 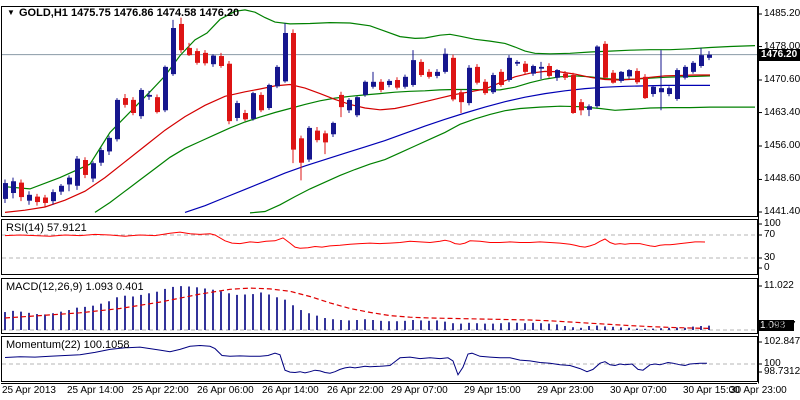 What do you see at coordinates (782, 112) in the screenshot?
I see `price-tick-label: 1463.40` at bounding box center [782, 112].